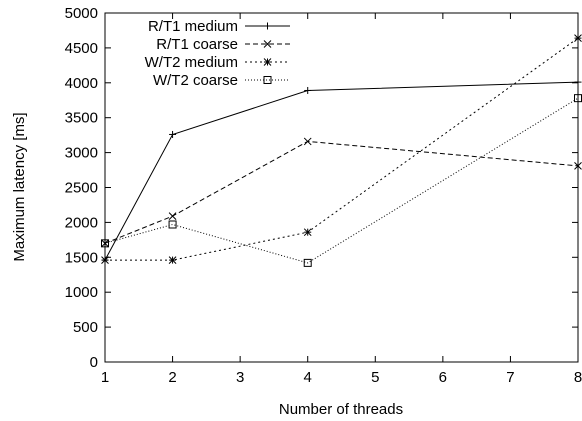 The width and height of the screenshot is (582, 421). What do you see at coordinates (375, 377) in the screenshot?
I see `x-tick-label: 5` at bounding box center [375, 377].